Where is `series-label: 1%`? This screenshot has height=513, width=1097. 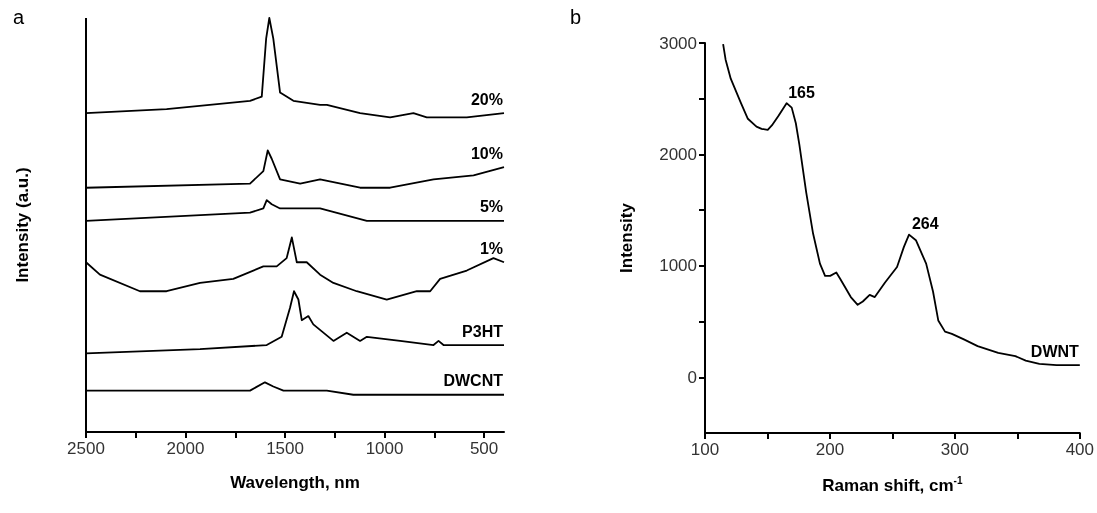
series-label: 1% is located at coordinates (491, 248).